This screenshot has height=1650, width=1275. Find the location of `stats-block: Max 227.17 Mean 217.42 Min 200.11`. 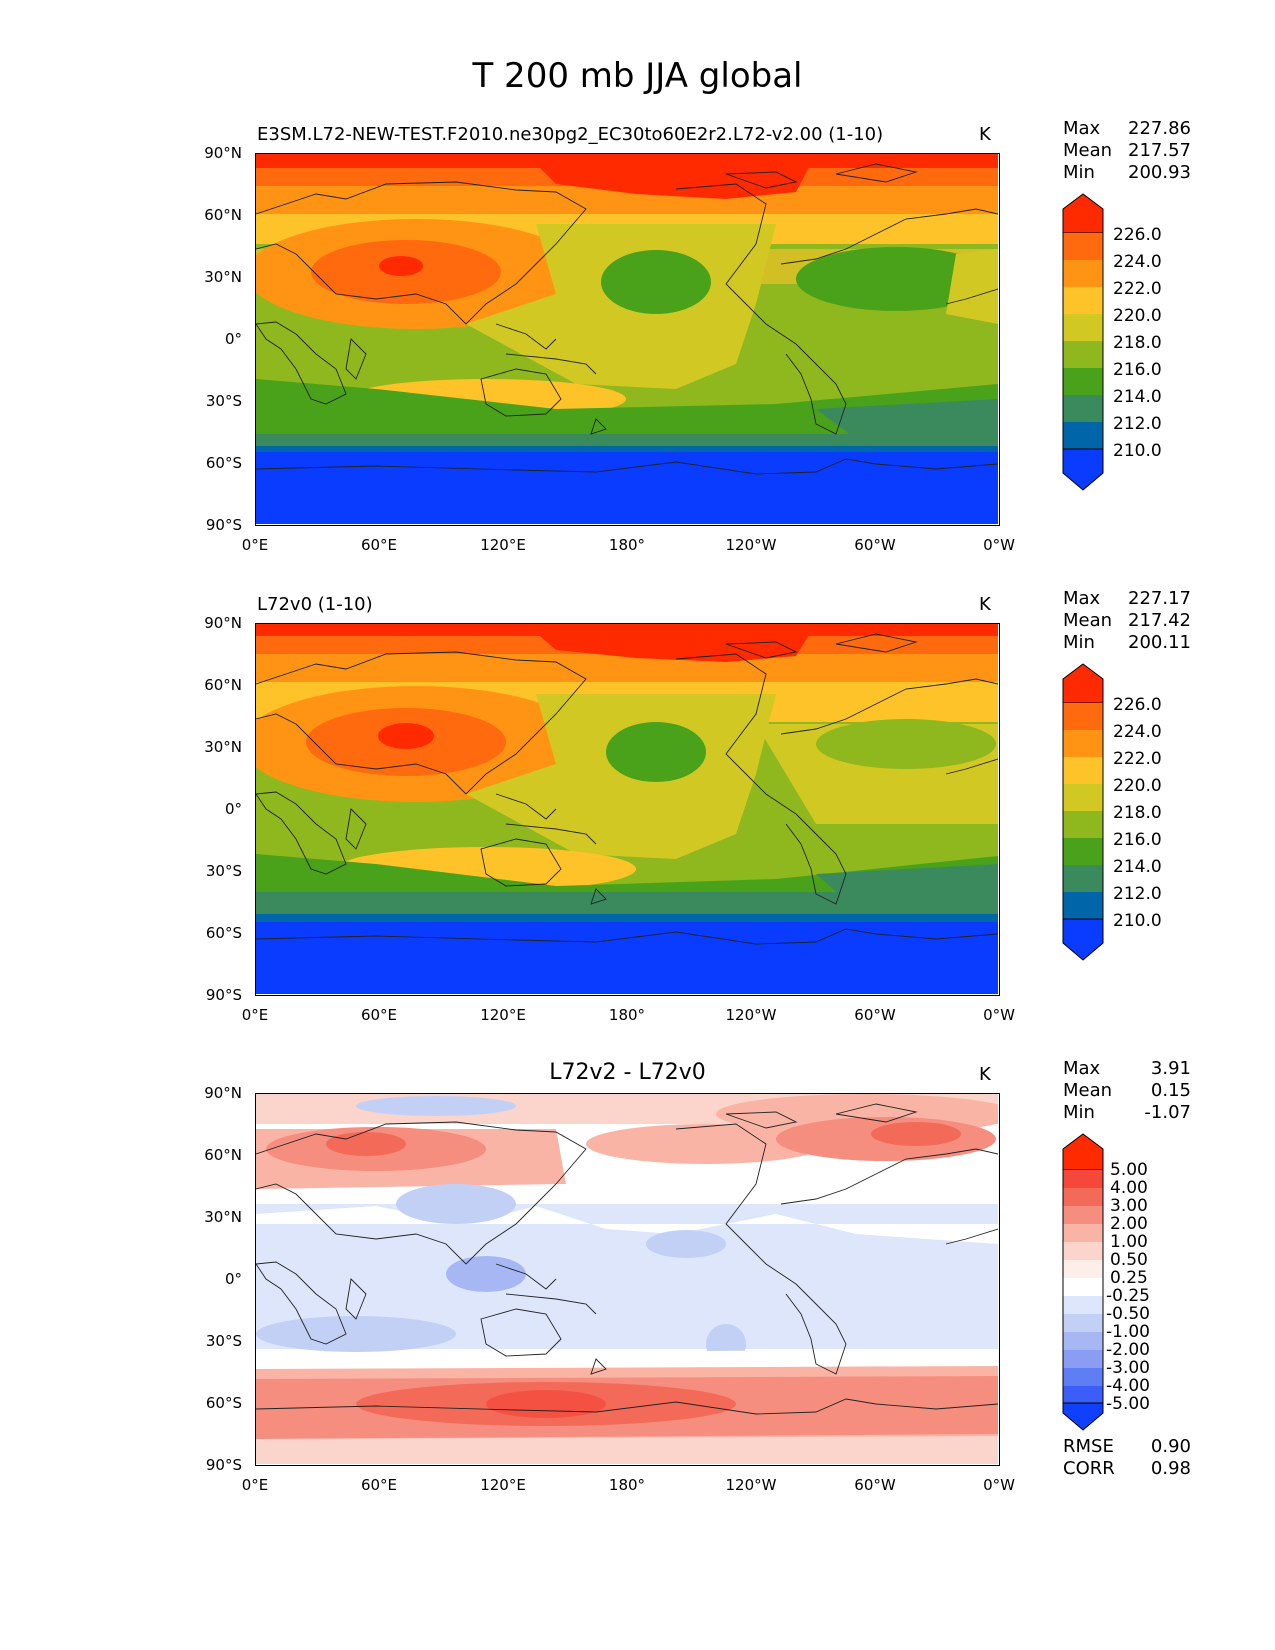

stats-block: Max 227.17 Mean 217.42 Min 200.11 is located at coordinates (1127, 621).